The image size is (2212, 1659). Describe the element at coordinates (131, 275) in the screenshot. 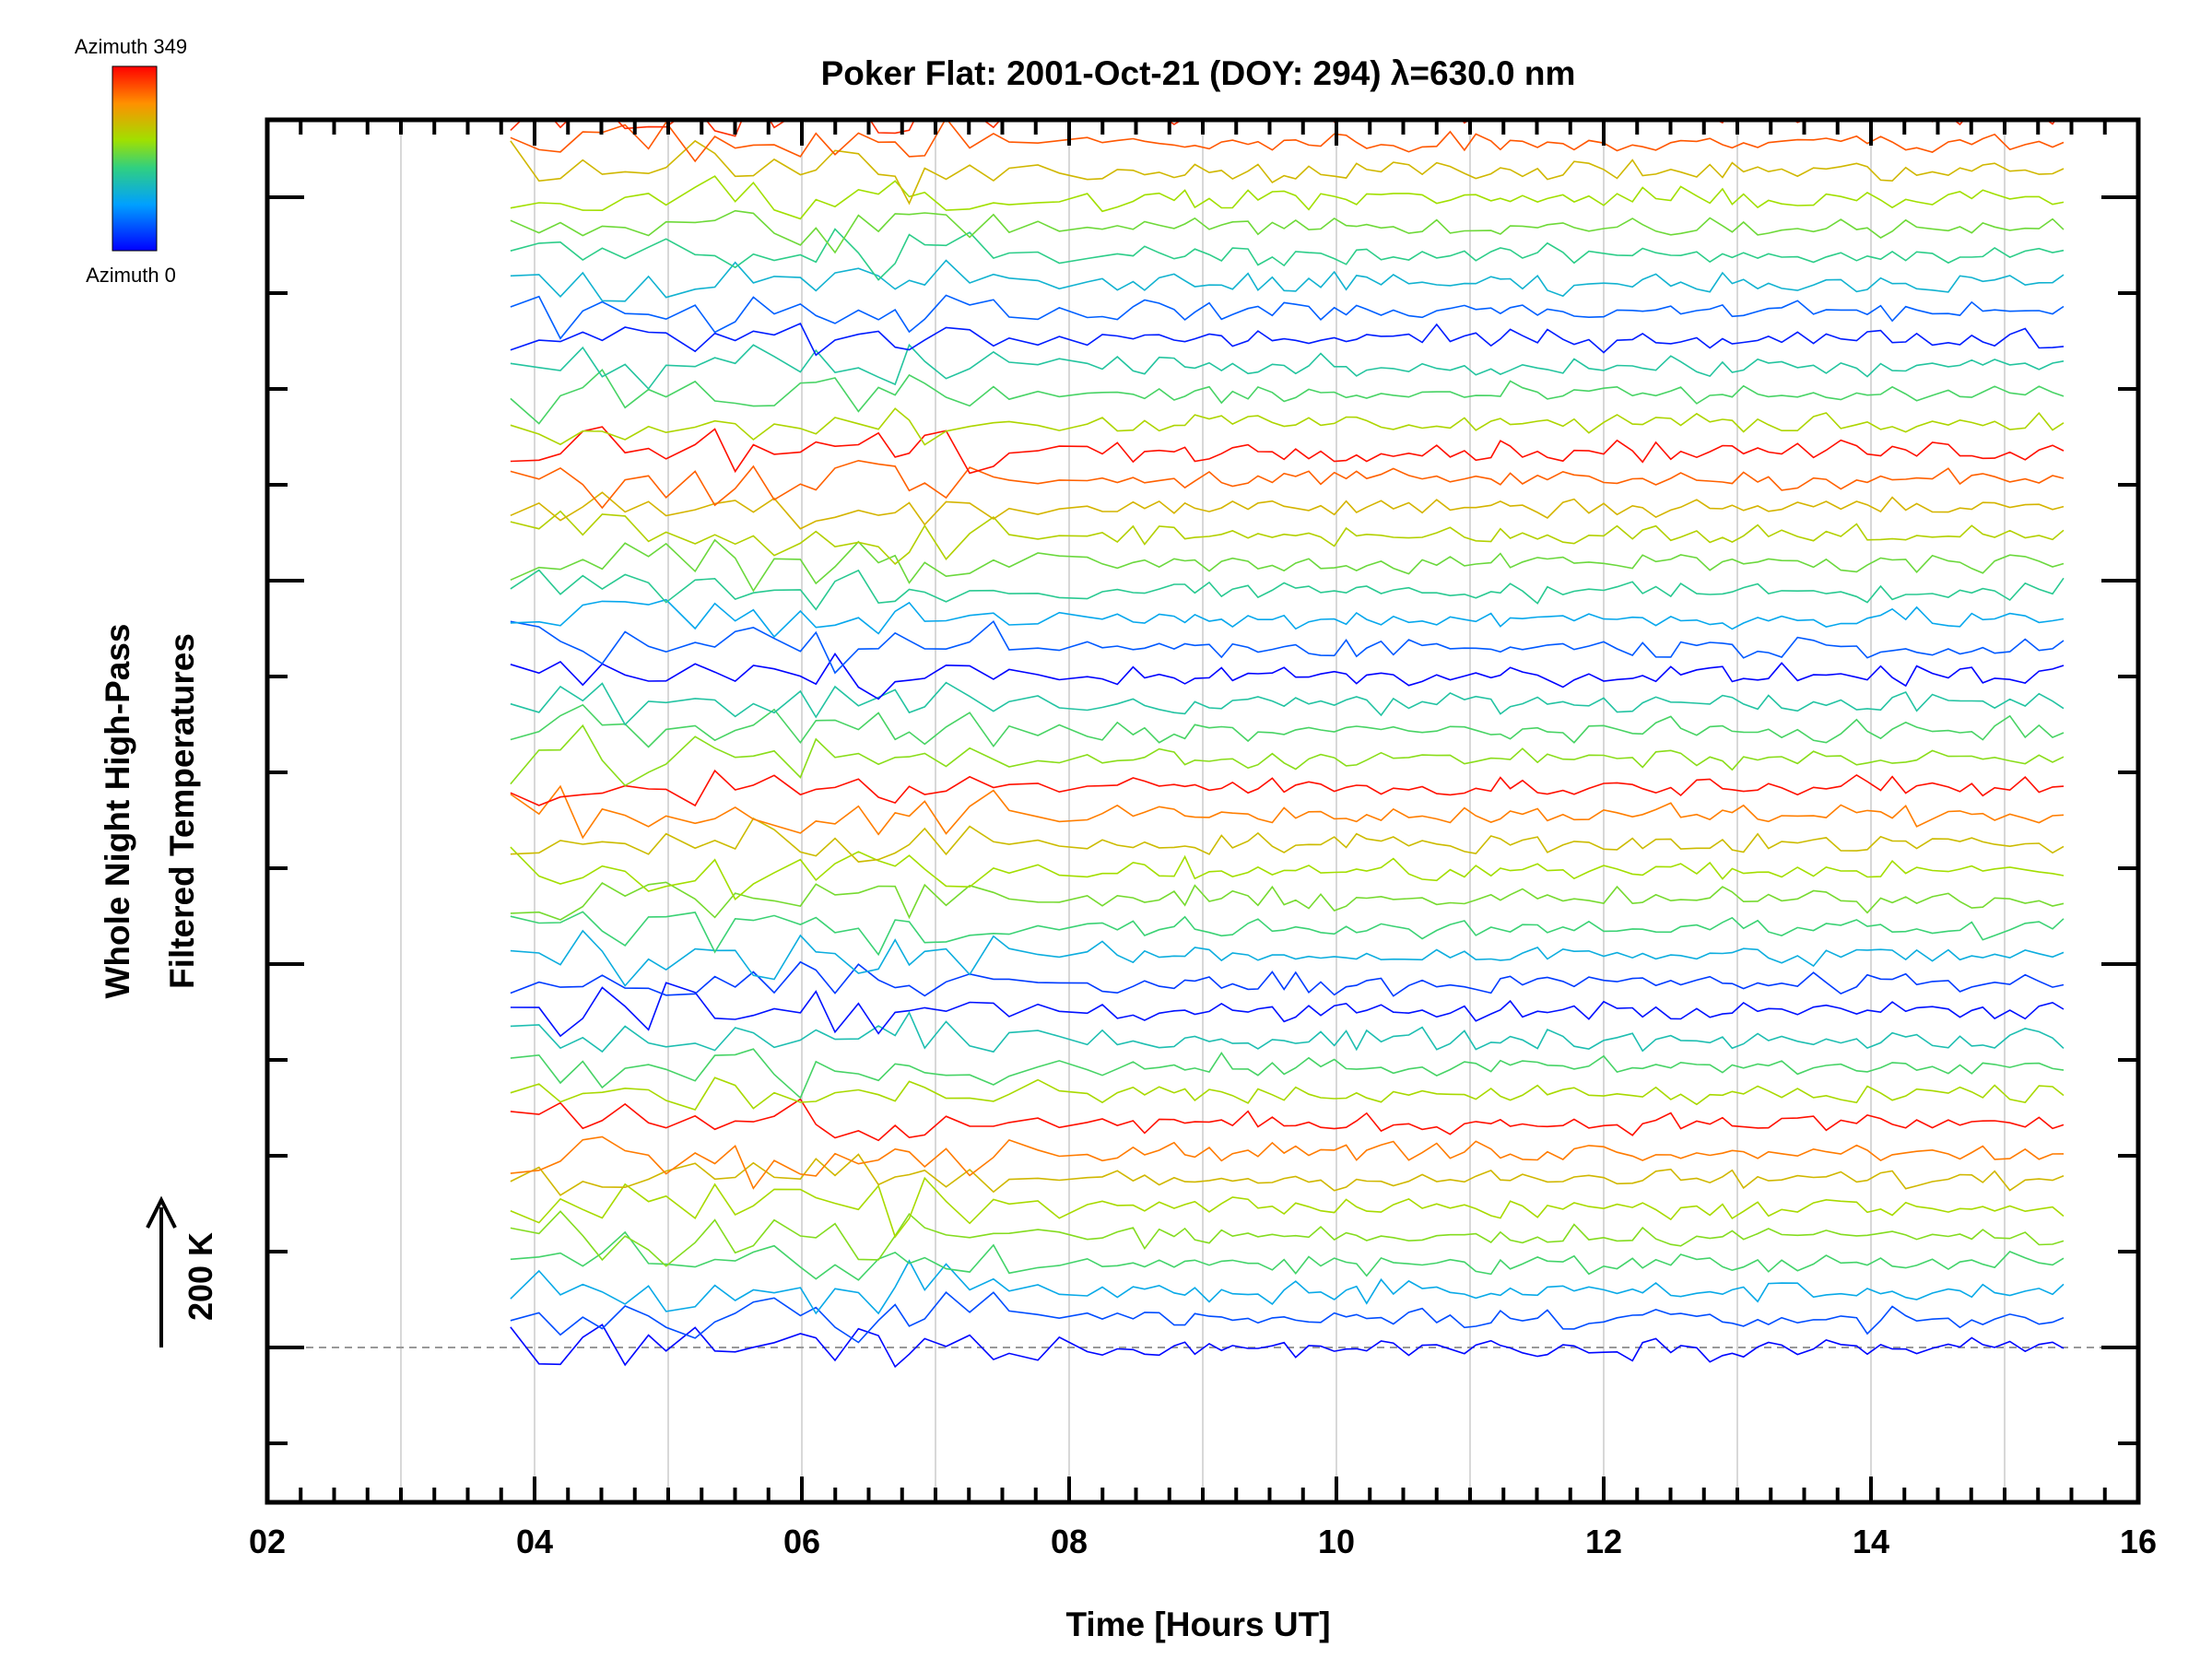

I see `colorbar-bottom-label: Azimuth 0` at that location.